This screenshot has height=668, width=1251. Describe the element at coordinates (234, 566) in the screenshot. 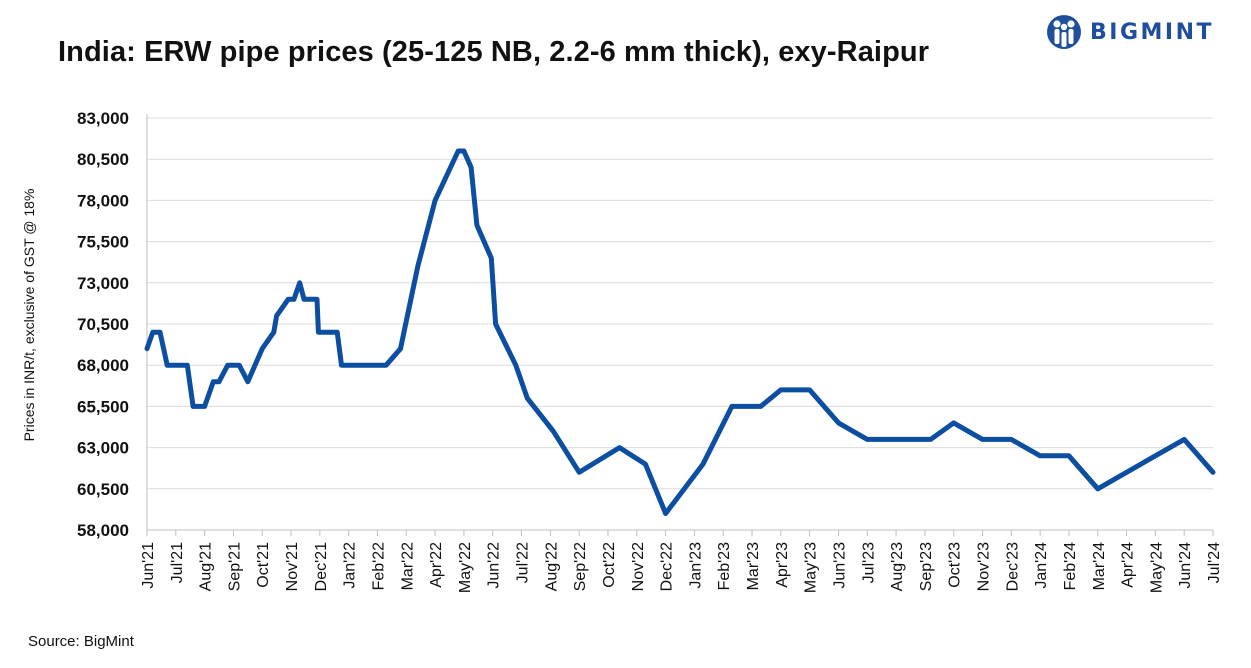

I see `x-tick-label: Sep'21` at that location.